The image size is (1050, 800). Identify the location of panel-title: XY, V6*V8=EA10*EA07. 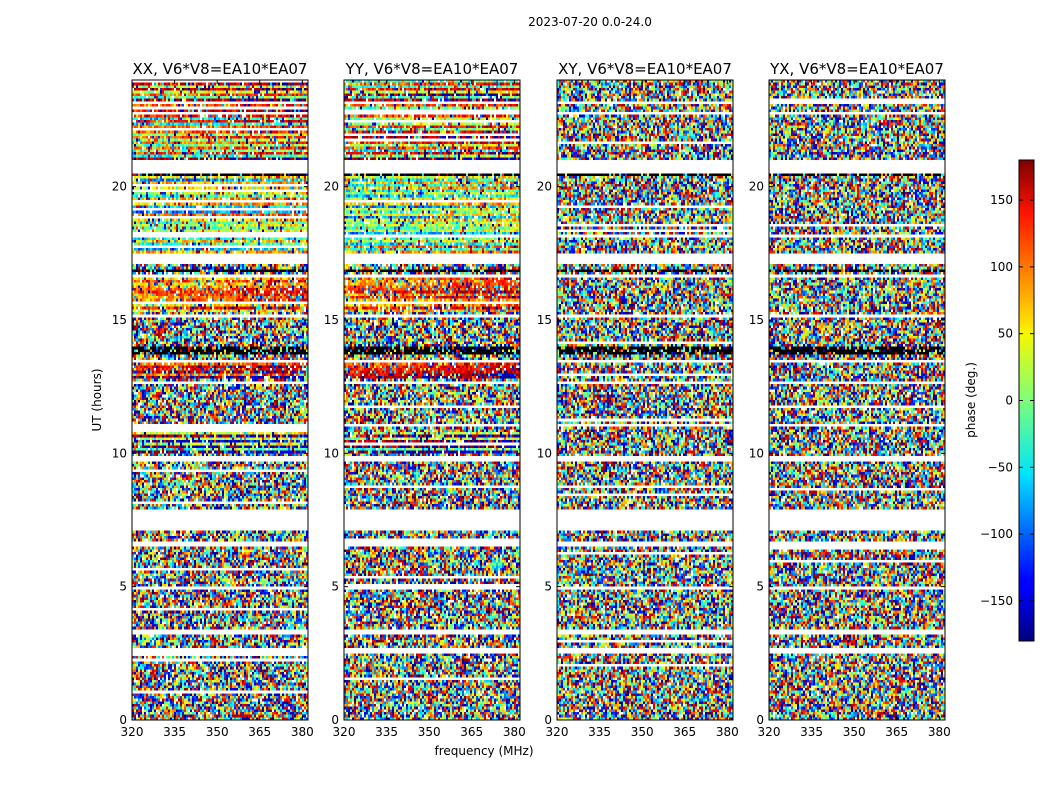
(645, 69).